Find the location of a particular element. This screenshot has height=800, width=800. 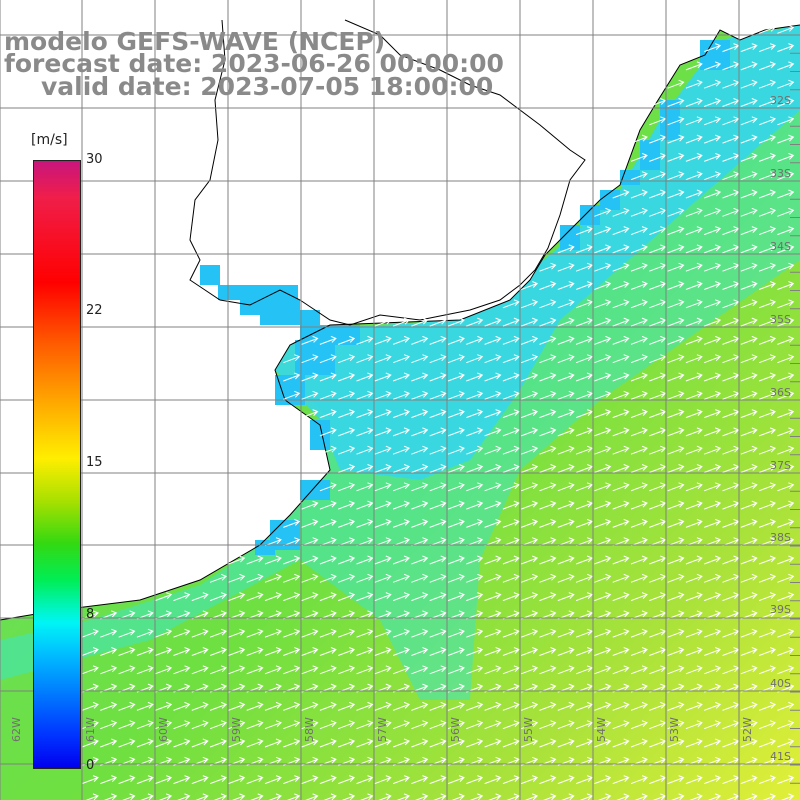

lon-label: 59W is located at coordinates (236, 729).